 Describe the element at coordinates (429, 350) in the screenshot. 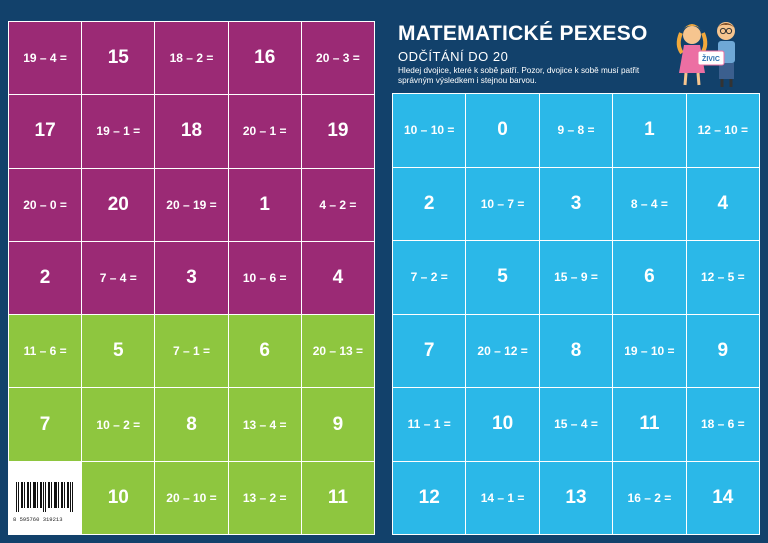

I see `right-result-card: 7` at that location.